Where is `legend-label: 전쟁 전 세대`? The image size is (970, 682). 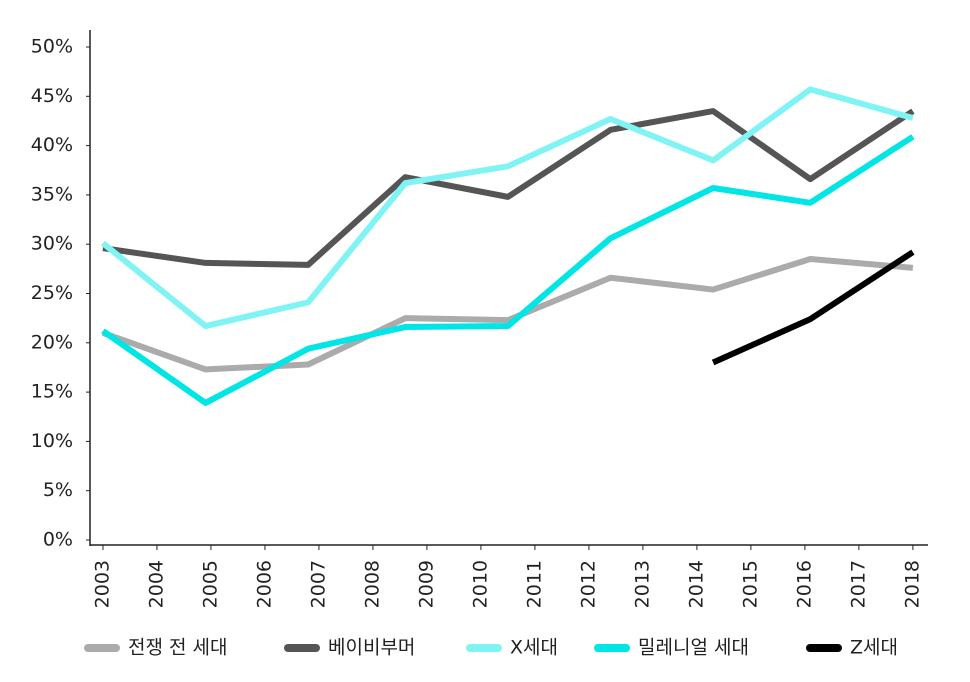
legend-label: 전쟁 전 세대 is located at coordinates (177, 648).